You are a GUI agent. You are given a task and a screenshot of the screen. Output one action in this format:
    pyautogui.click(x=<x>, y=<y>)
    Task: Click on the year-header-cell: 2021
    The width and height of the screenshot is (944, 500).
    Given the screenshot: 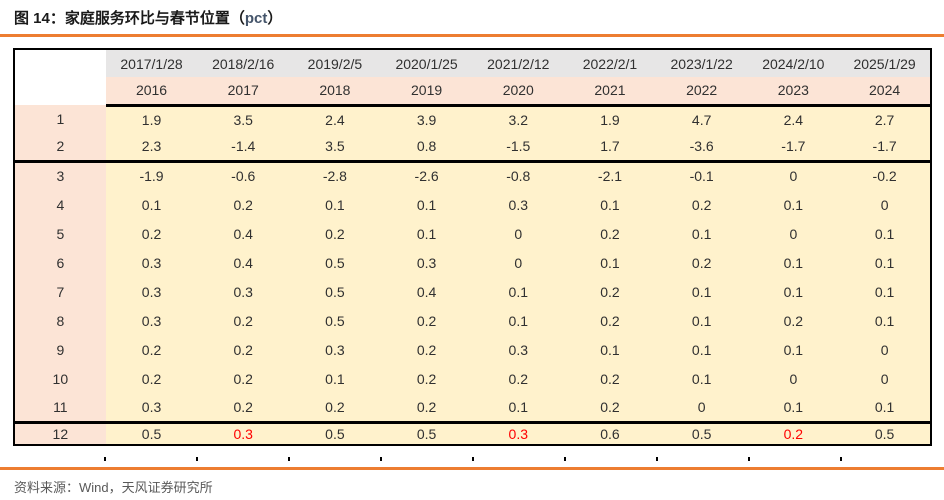 What is the action you would take?
    pyautogui.click(x=610, y=92)
    